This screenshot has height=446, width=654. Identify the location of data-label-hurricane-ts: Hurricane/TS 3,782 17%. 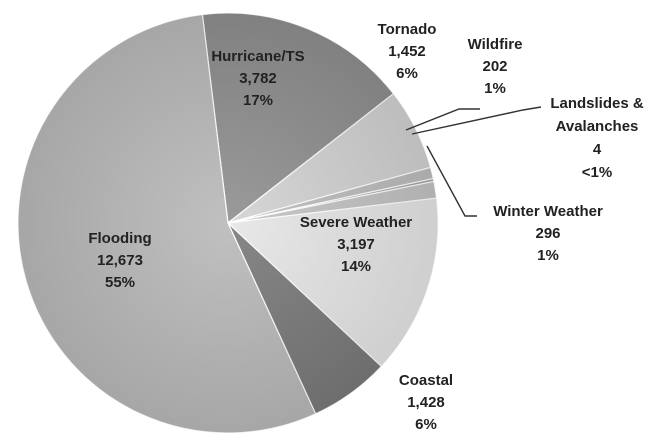
(257, 78).